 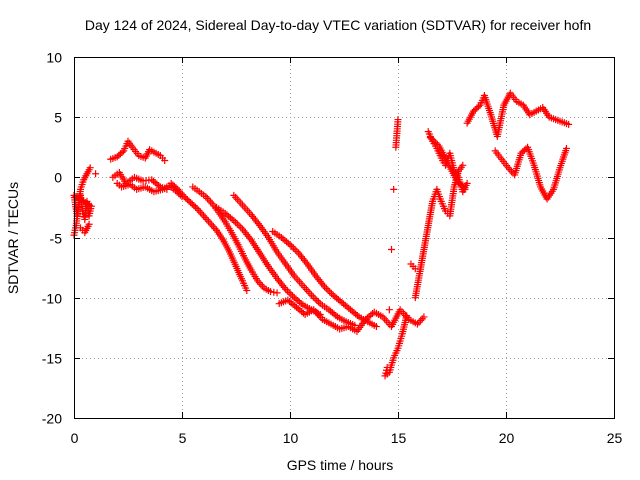 What do you see at coordinates (54, 58) in the screenshot?
I see `y-tick-label: 10` at bounding box center [54, 58].